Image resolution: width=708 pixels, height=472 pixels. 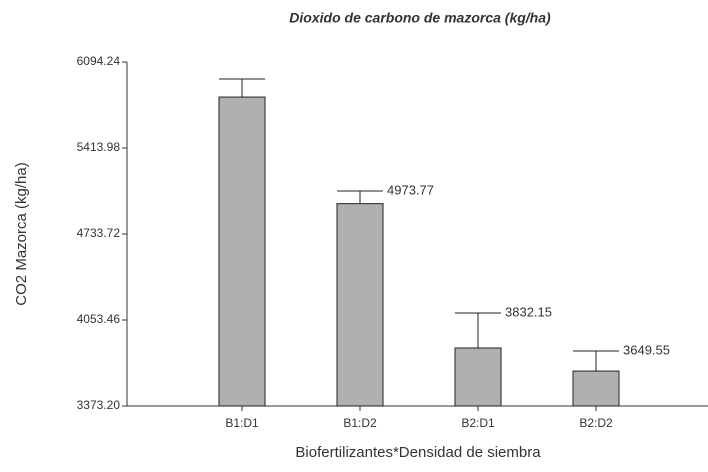 I want to click on y-tick-label: 5413.98, so click(x=99, y=147).